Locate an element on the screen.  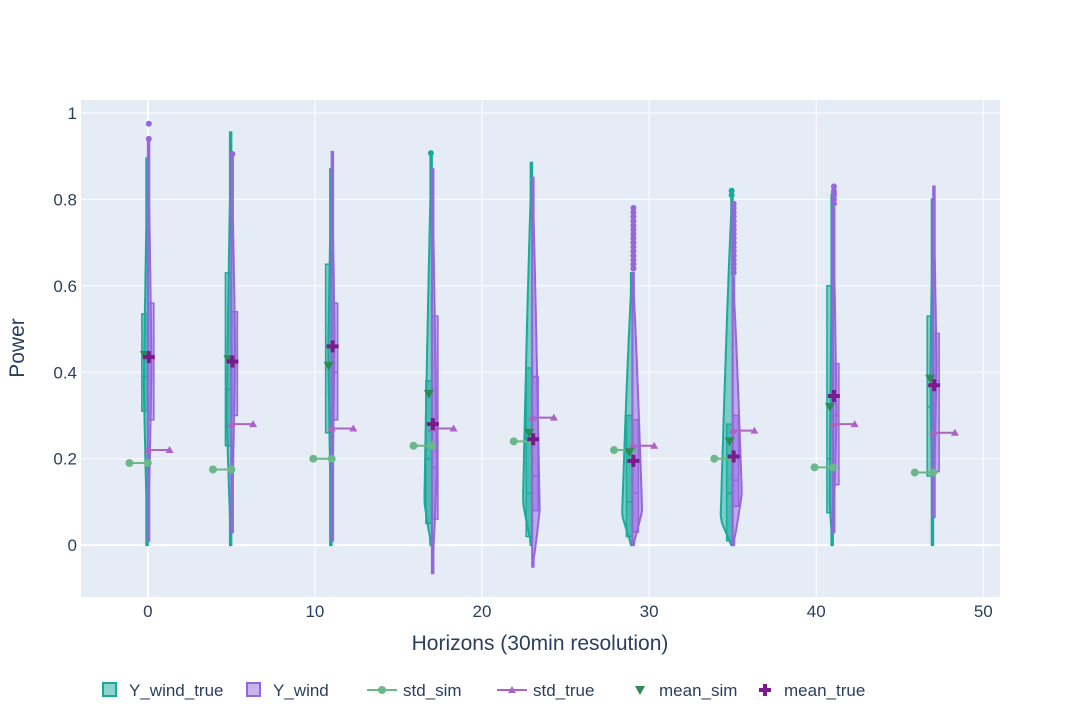
x-axis-title: Horizons (30min resolution) is located at coordinates (540, 643).